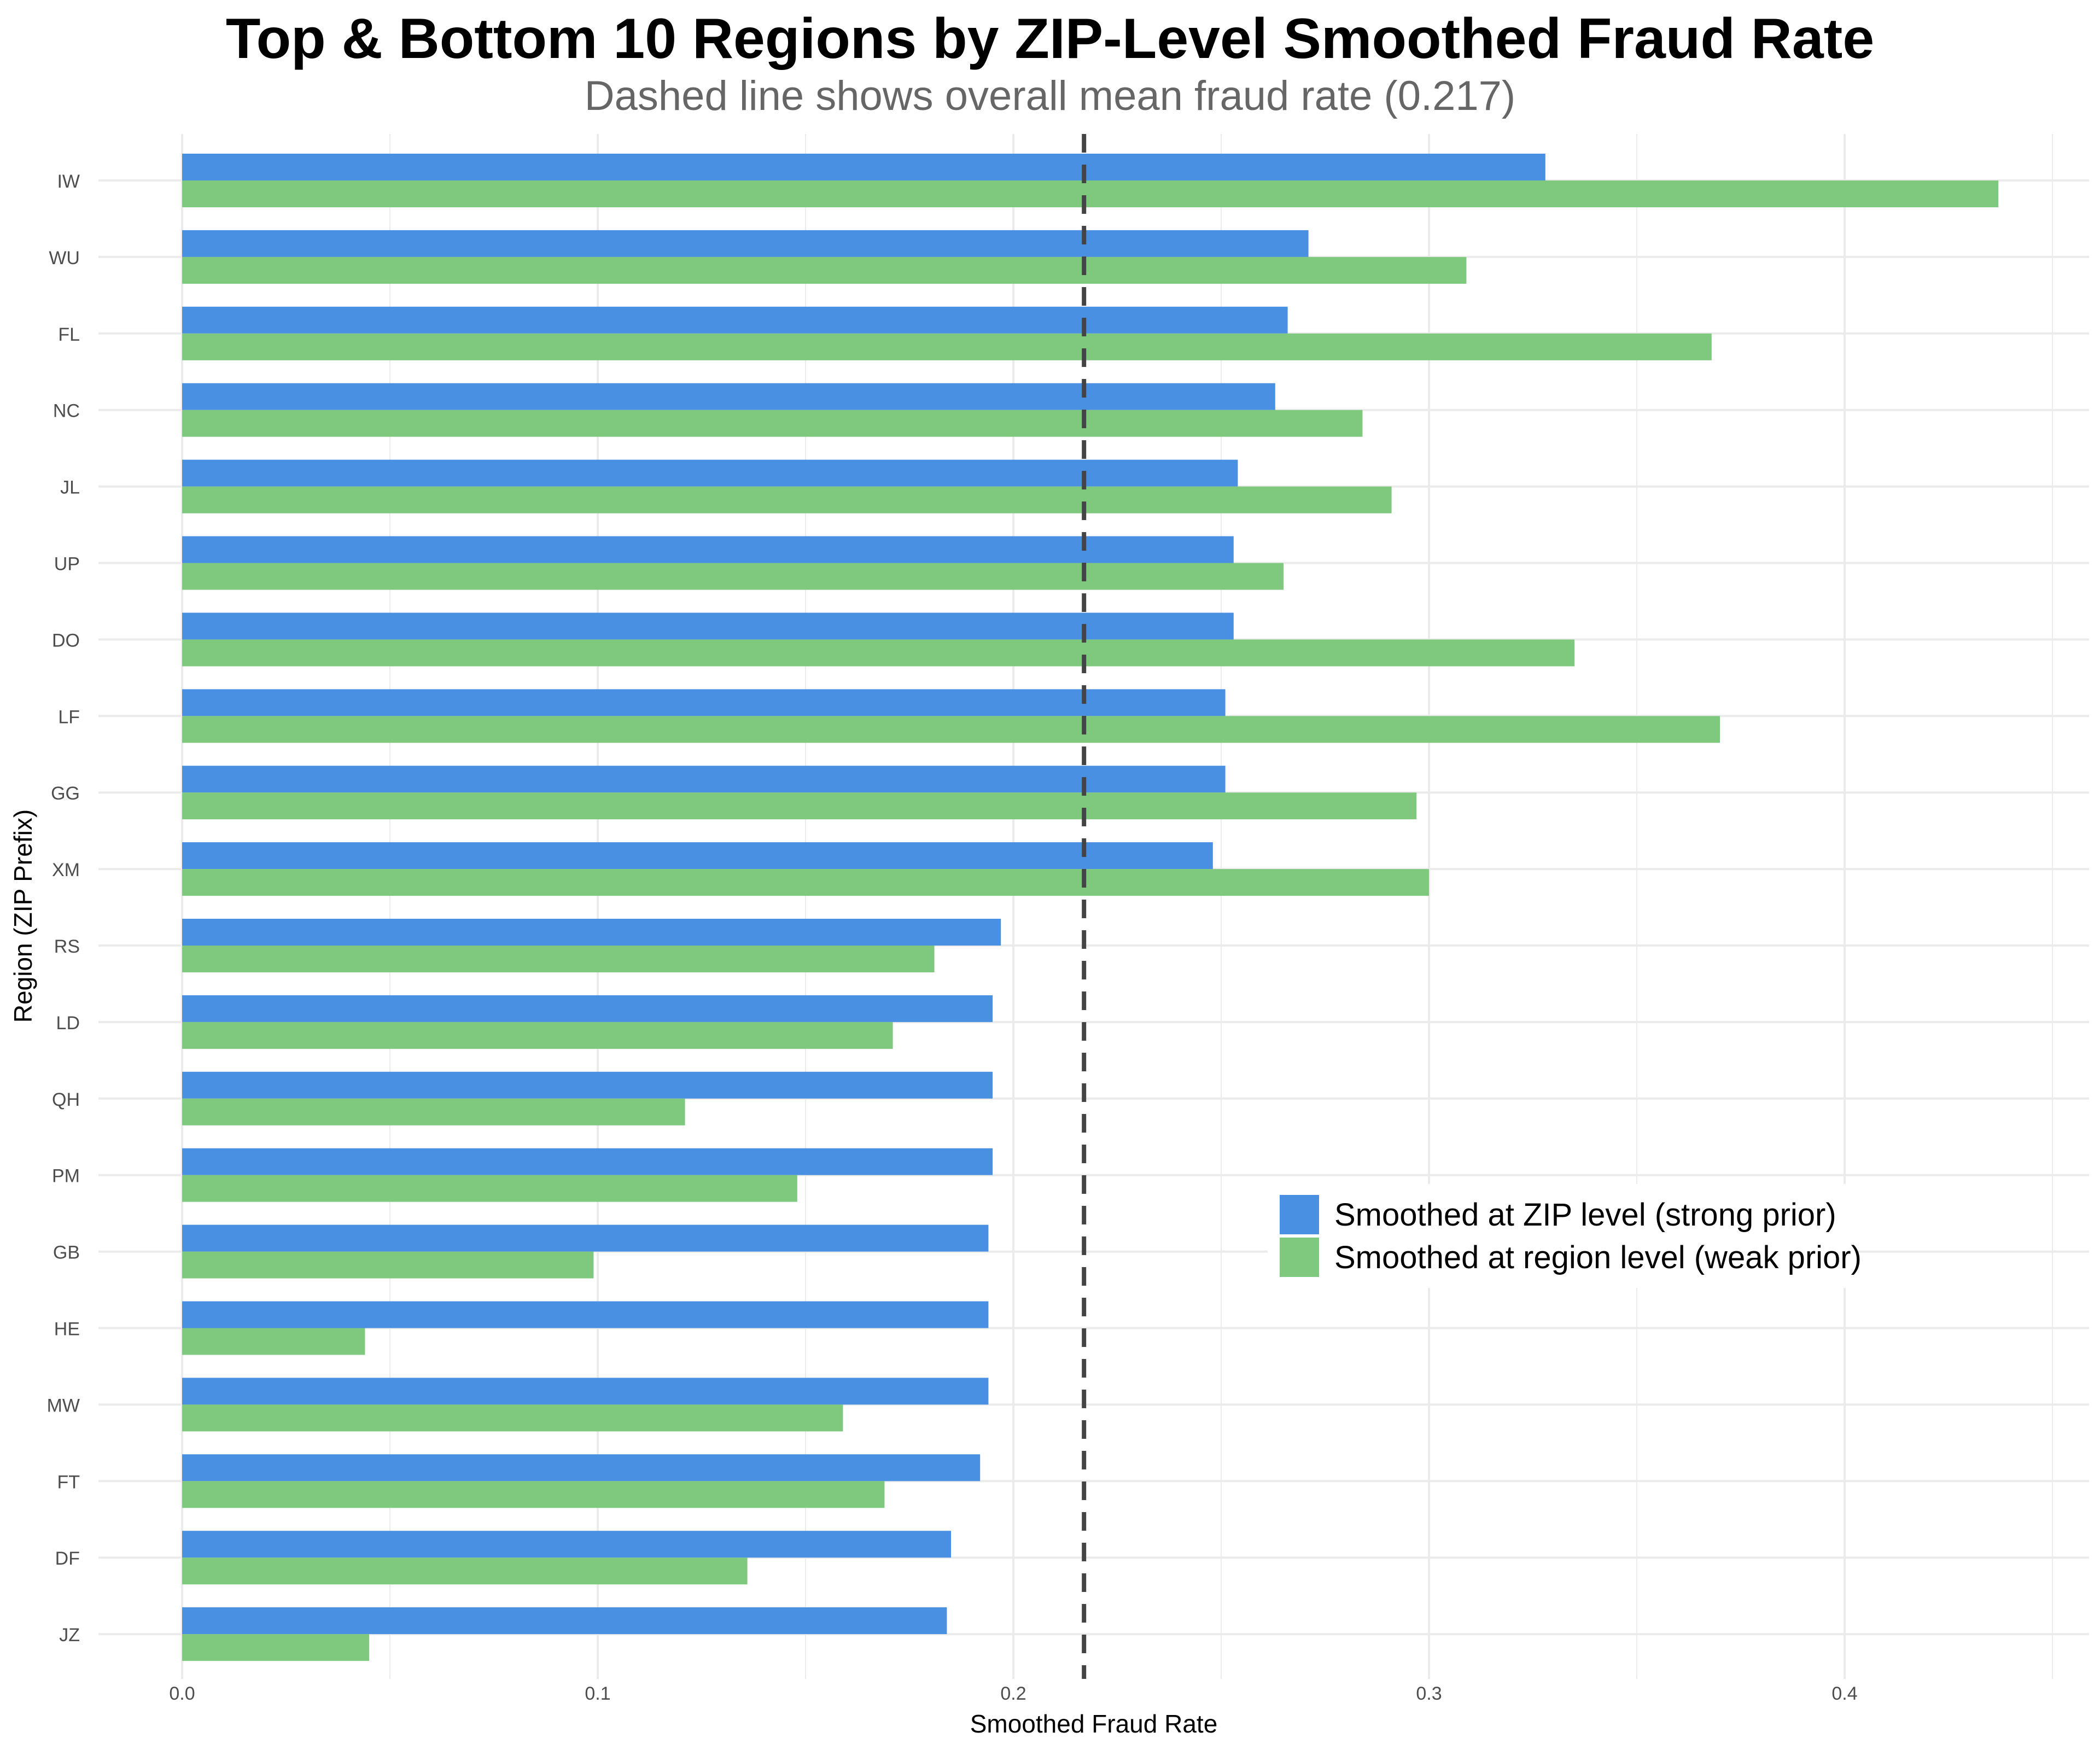  Describe the element at coordinates (585, 1391) in the screenshot. I see `bar-zip-mw` at that location.